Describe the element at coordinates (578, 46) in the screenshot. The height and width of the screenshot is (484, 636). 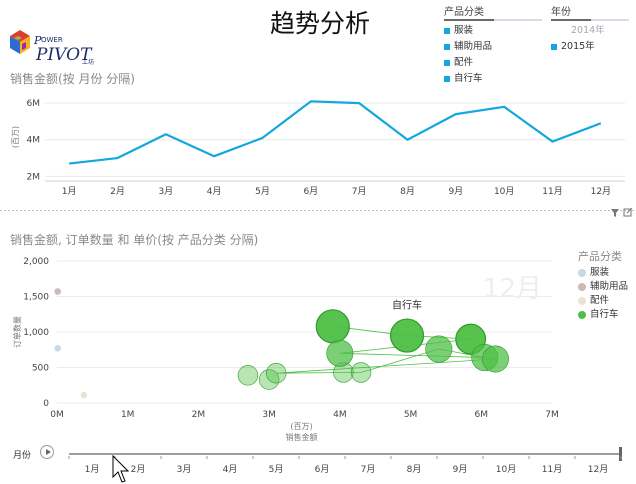
I see `year-item-label: 2015年` at that location.